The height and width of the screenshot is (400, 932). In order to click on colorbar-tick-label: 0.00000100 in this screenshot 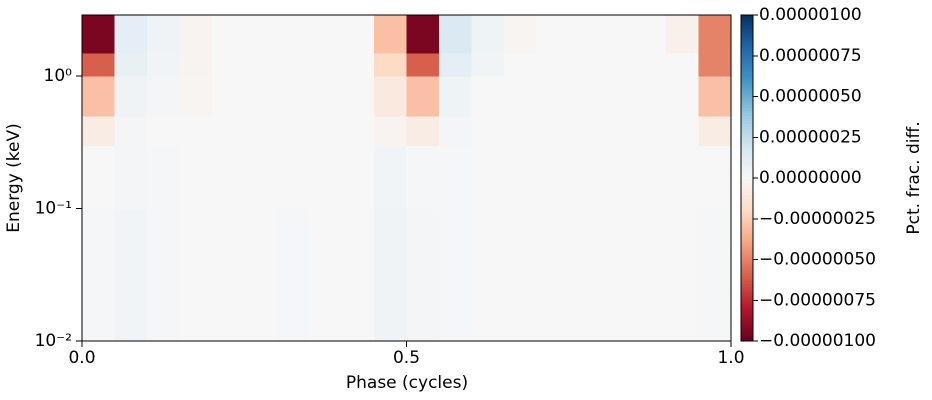, I will do `click(810, 15)`.